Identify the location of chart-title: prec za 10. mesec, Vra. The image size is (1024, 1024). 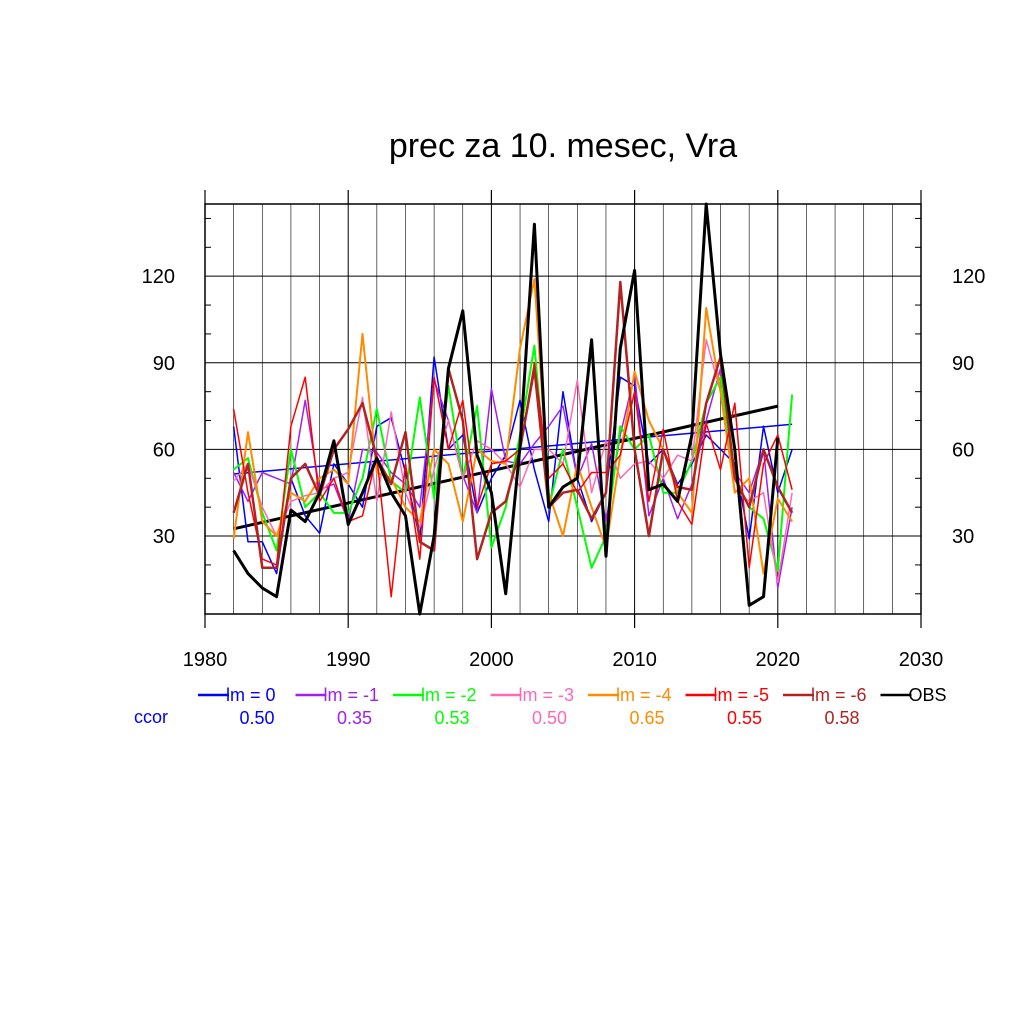
(563, 146).